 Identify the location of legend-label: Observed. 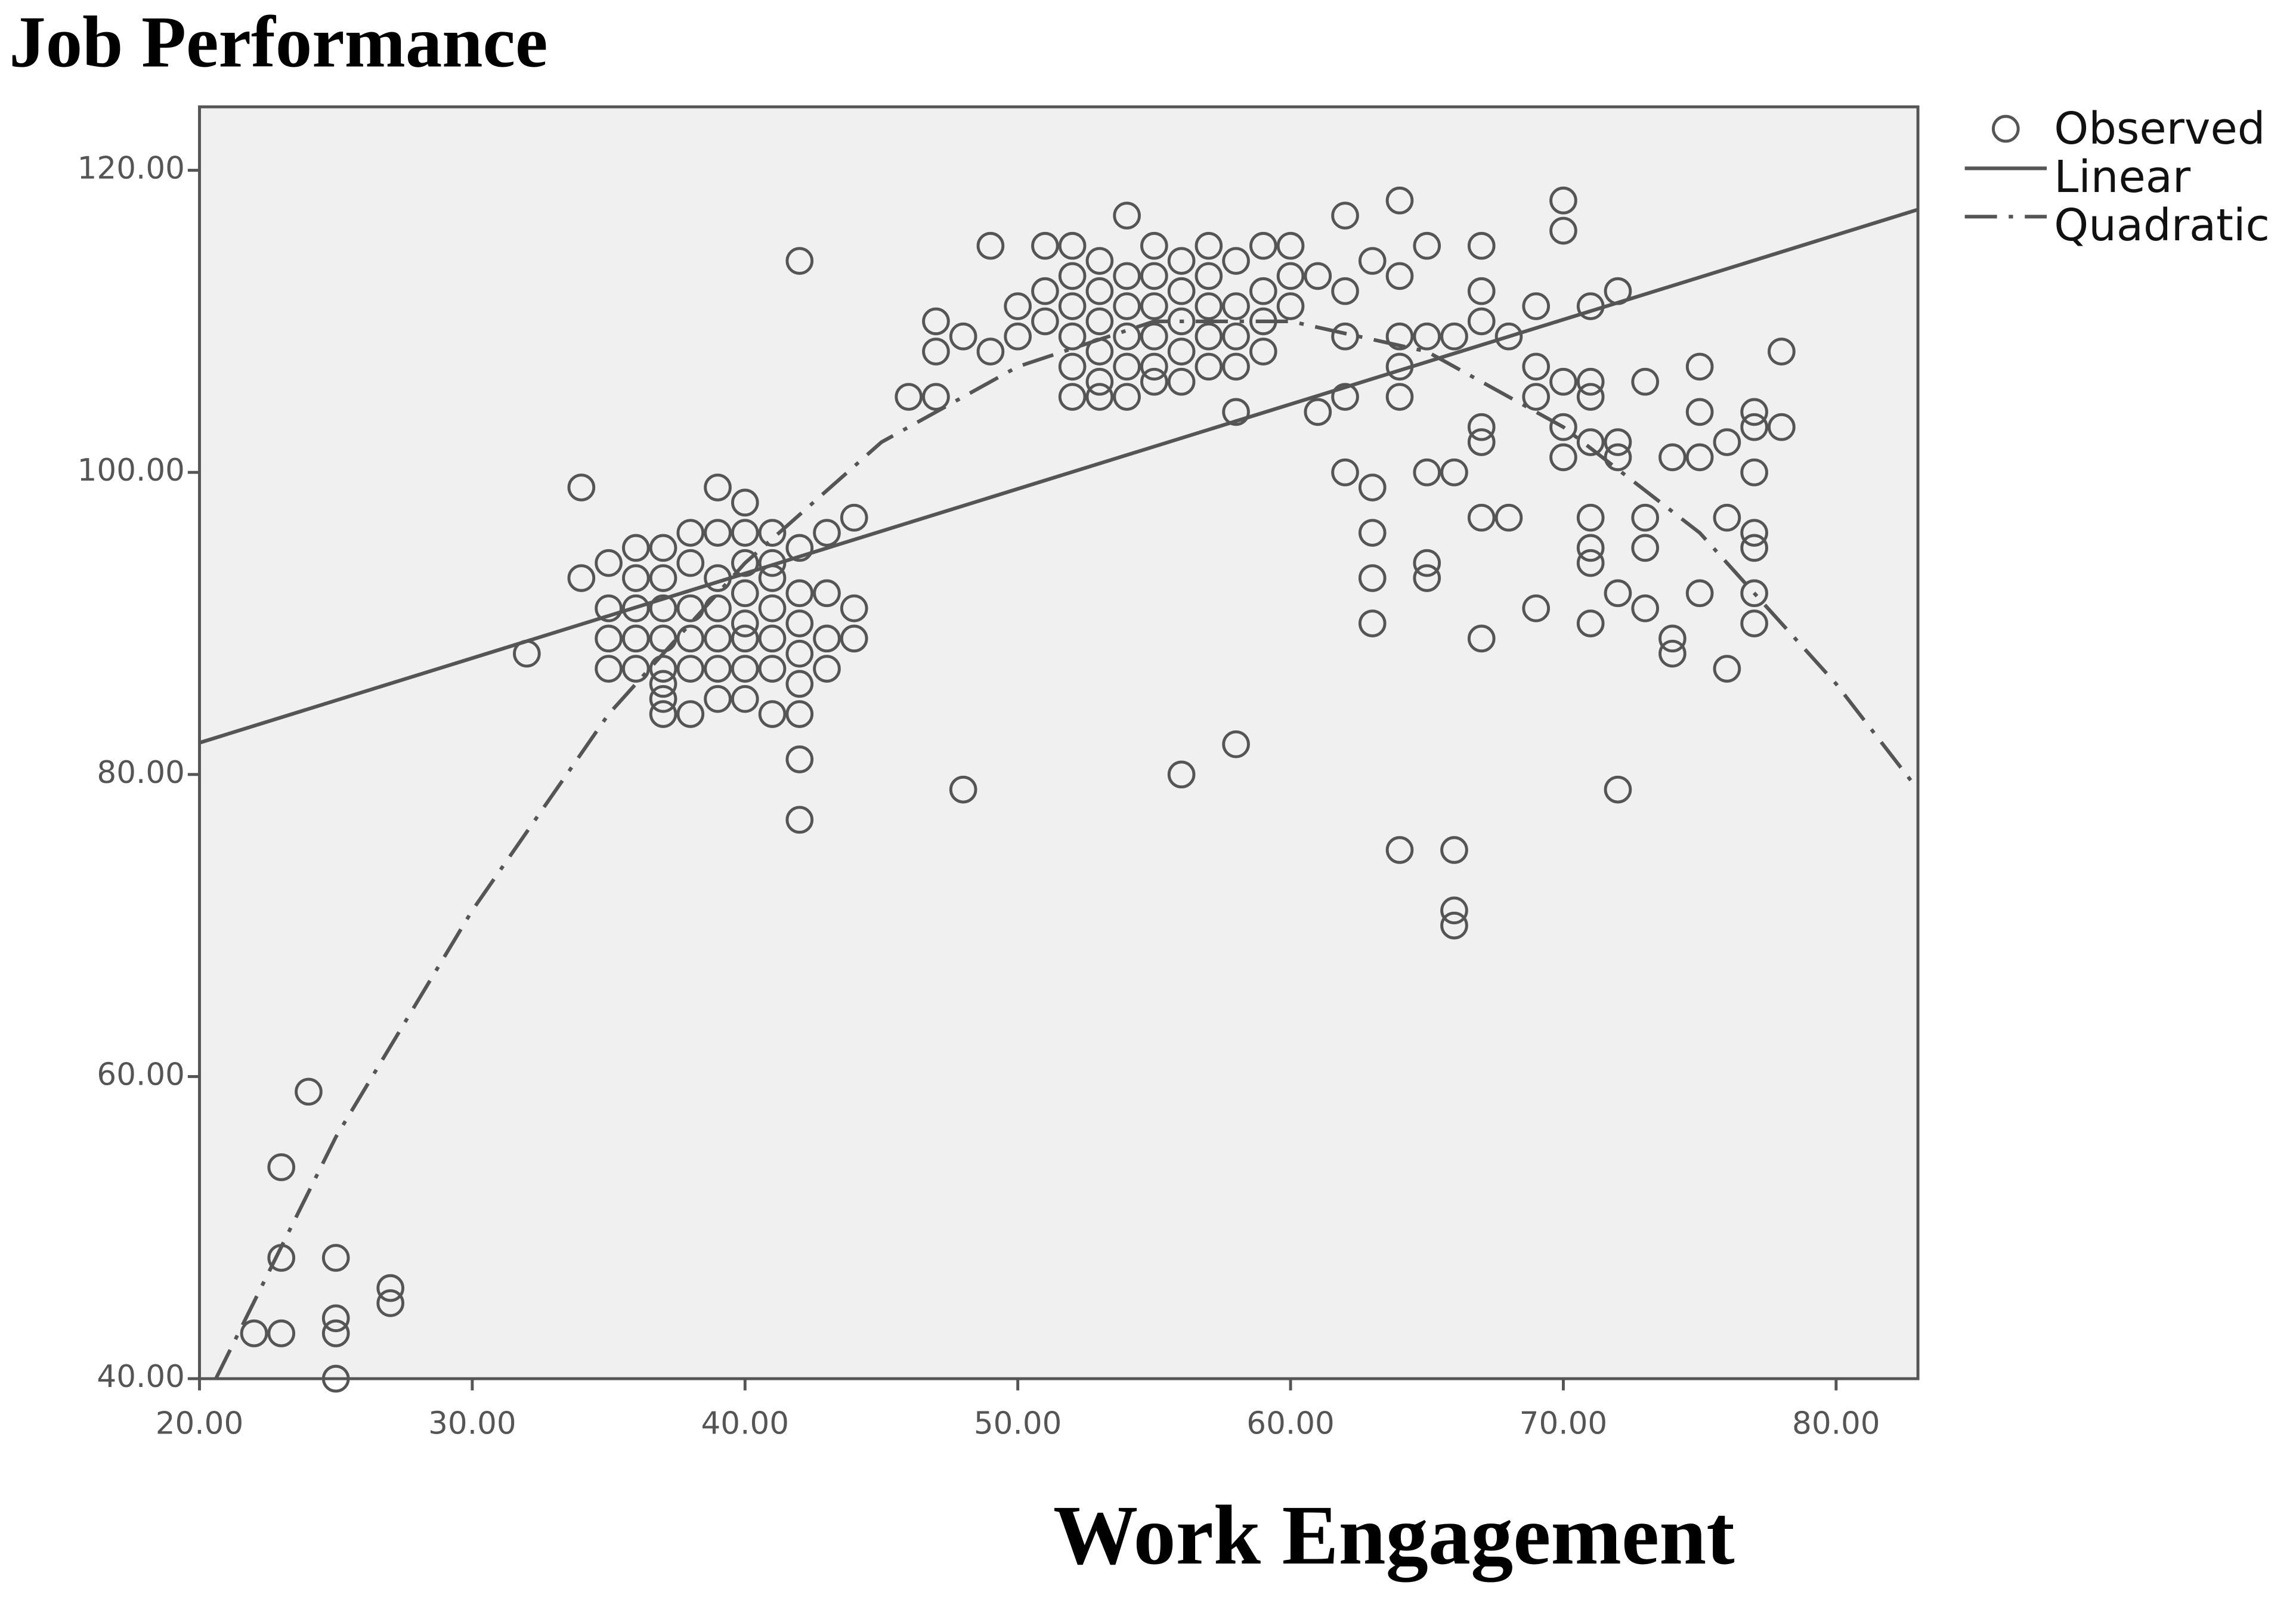
(2159, 129).